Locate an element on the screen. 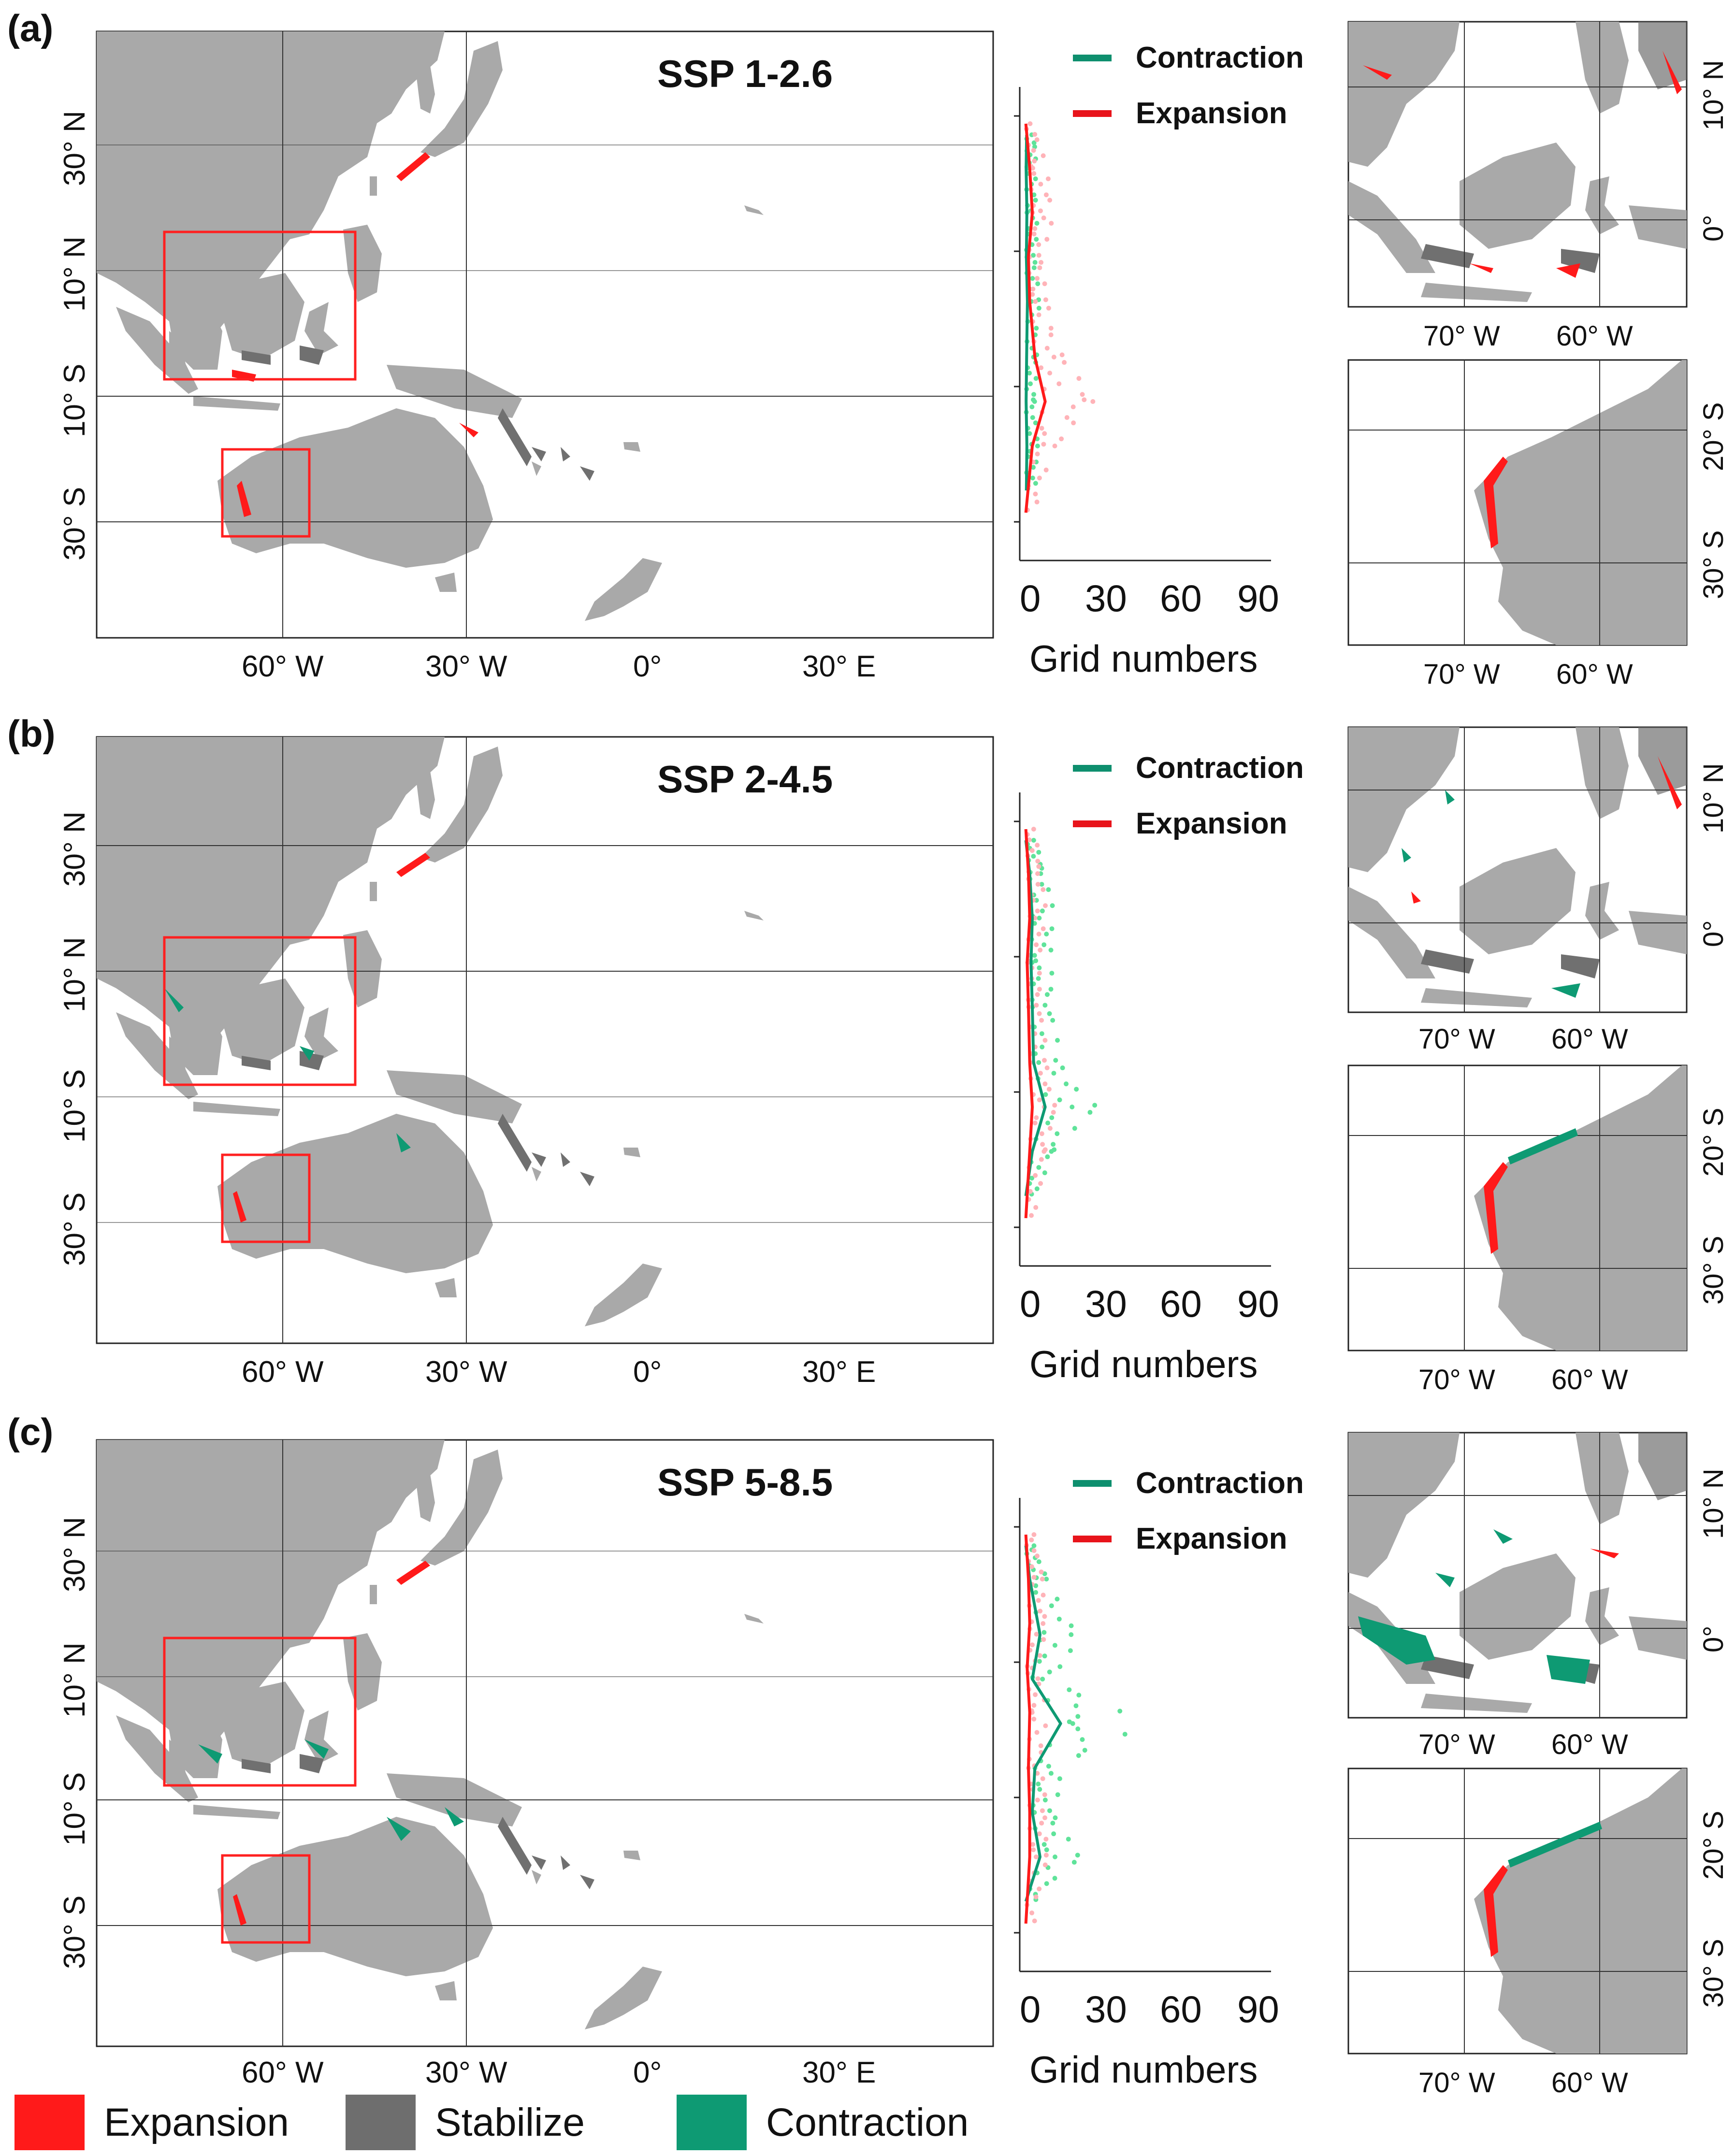 The image size is (1735, 2156). inset-west-australia-labels: 70° W 60° W 20° S 30° S is located at coordinates (1573, 1955).